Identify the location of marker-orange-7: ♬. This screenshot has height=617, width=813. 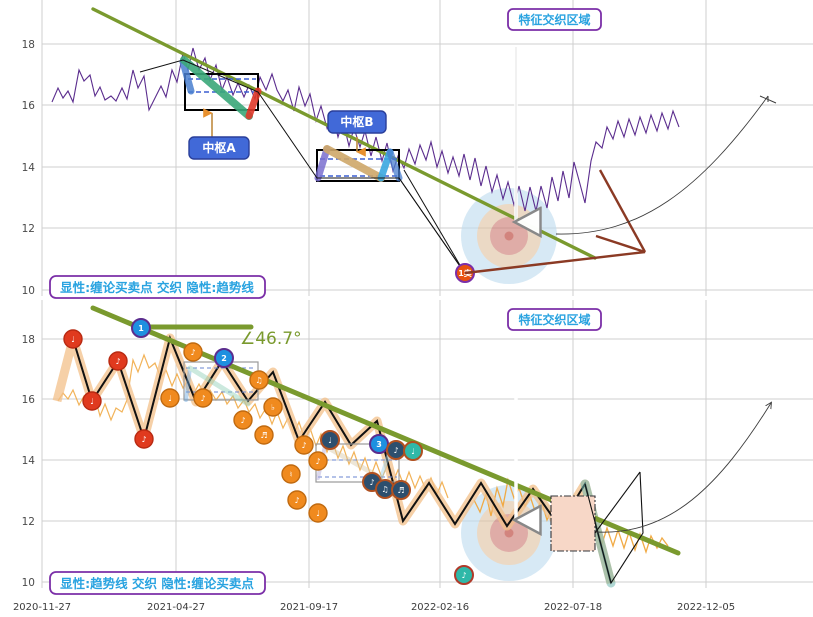
(264, 435).